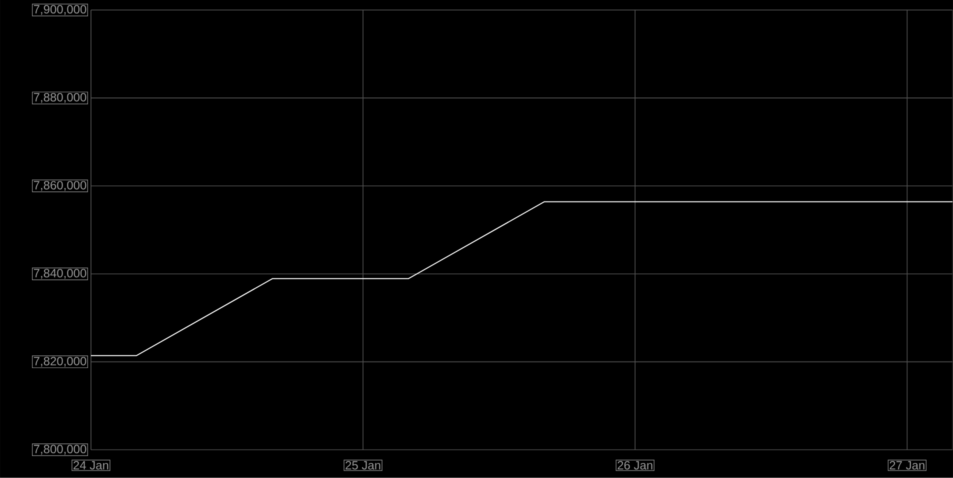  I want to click on x-tick-label: 27 Jan, so click(907, 465).